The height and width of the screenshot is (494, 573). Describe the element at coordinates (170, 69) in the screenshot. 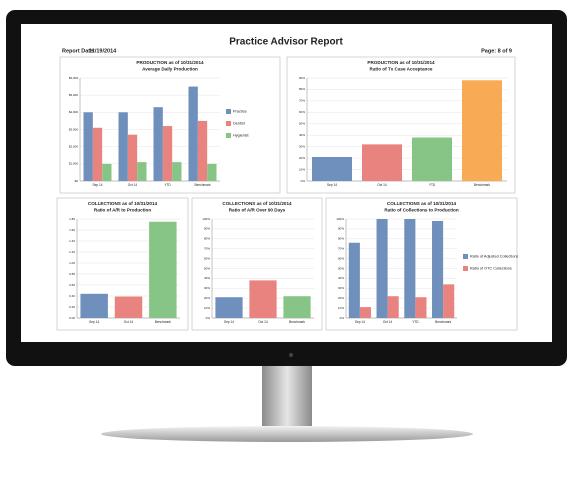

I see `chart-subtitle: Average Daily Production` at that location.